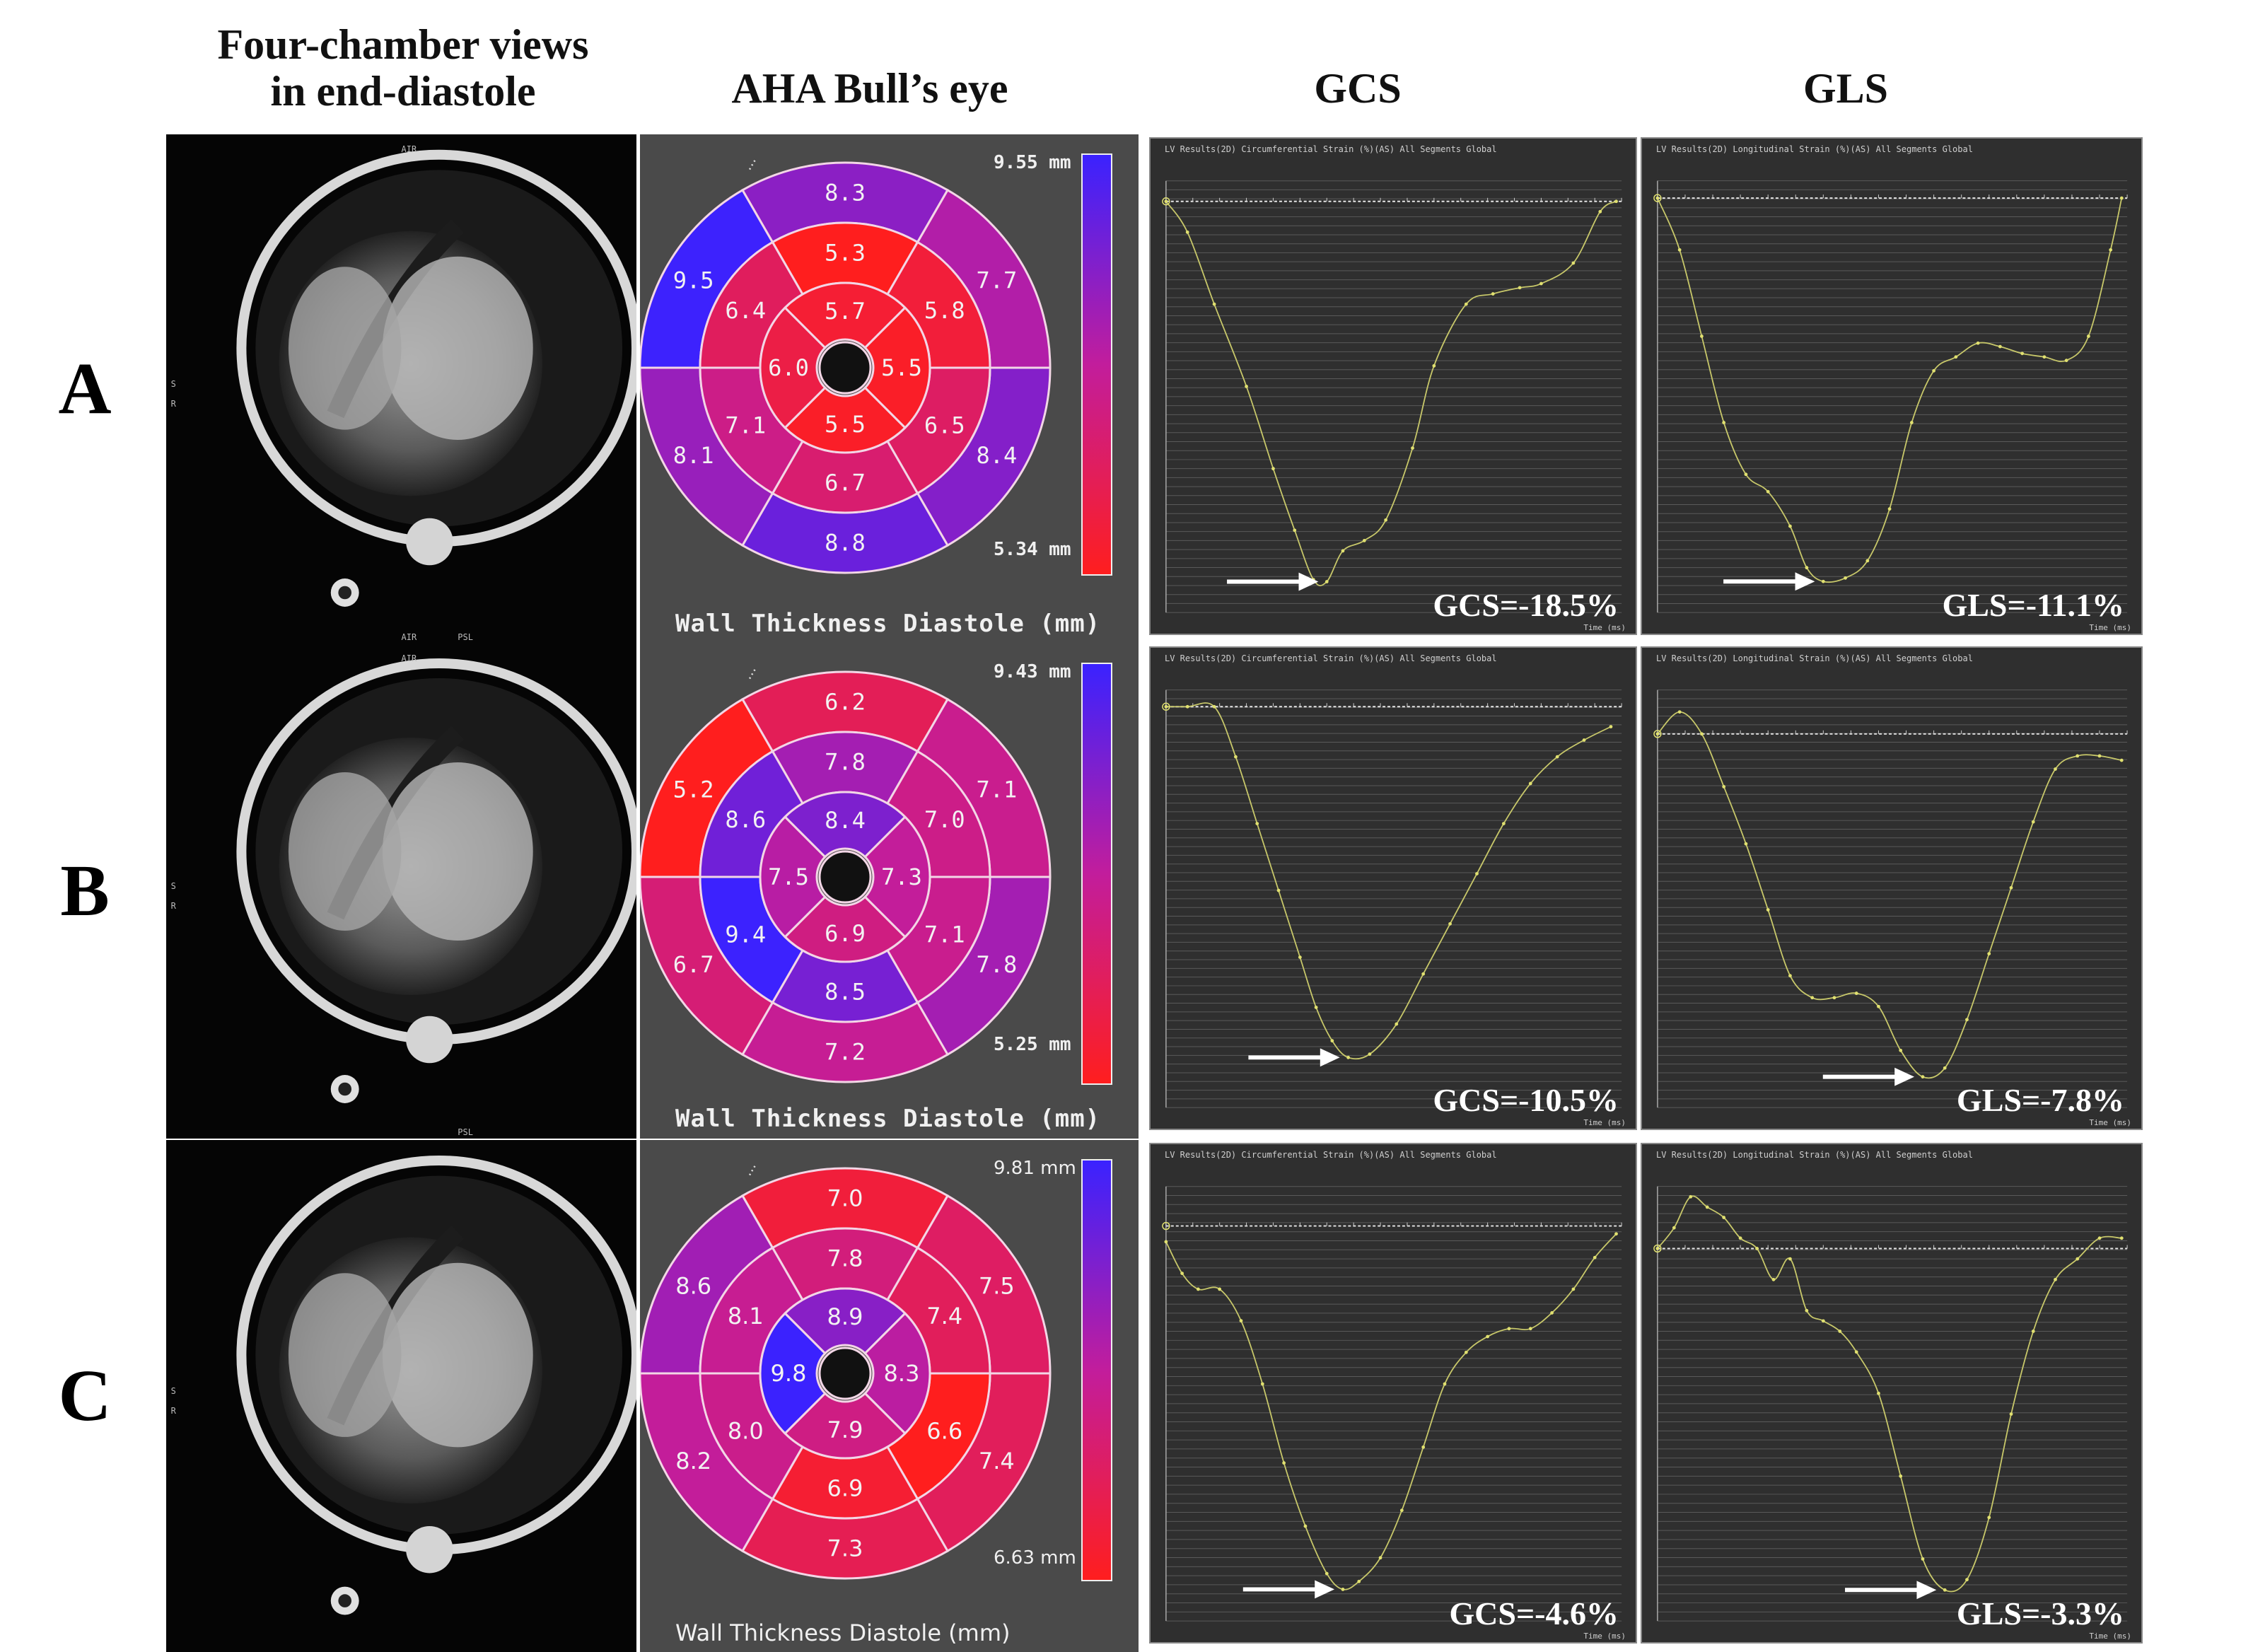  I want to click on segment-value: 7.9, so click(845, 1430).